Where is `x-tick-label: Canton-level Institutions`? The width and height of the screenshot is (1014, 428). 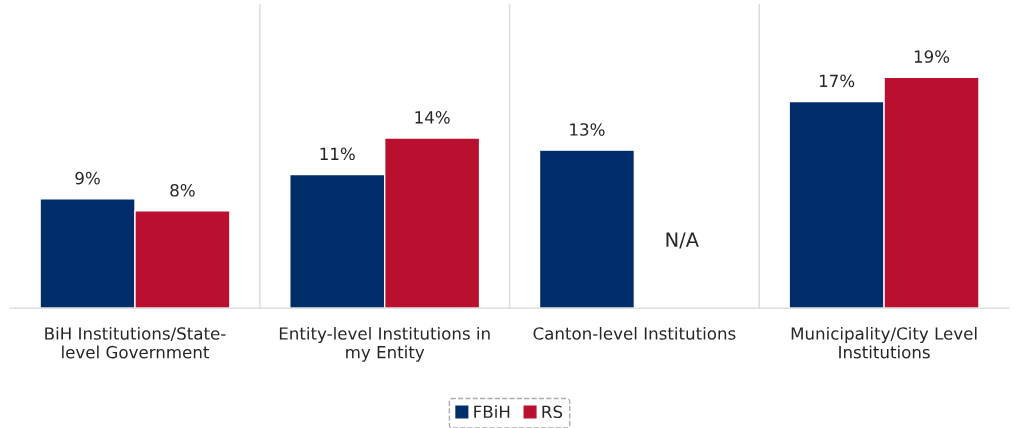
x-tick-label: Canton-level Institutions is located at coordinates (634, 333).